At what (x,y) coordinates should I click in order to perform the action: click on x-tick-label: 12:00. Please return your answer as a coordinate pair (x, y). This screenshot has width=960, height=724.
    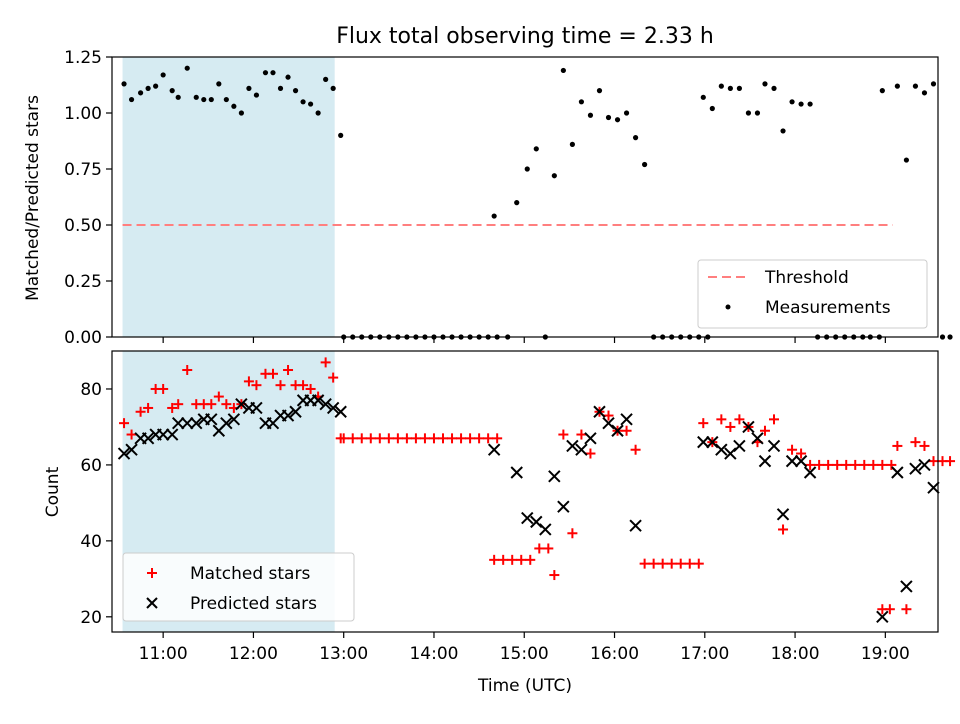
    Looking at the image, I should click on (253, 654).